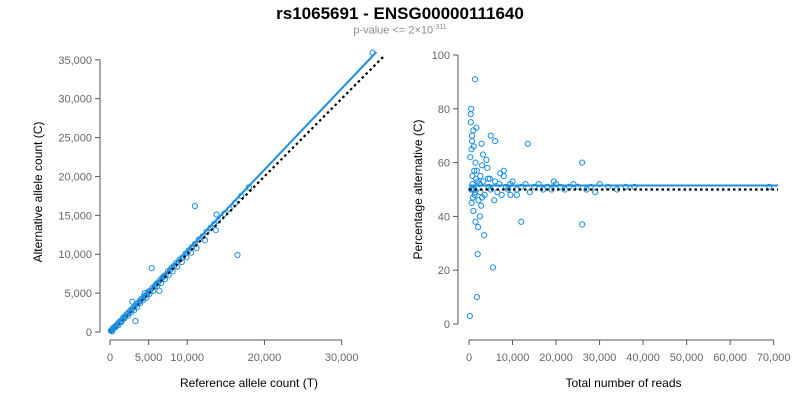 This screenshot has height=400, width=800. I want to click on chart-right-x-tick-label: 40,000, so click(643, 358).